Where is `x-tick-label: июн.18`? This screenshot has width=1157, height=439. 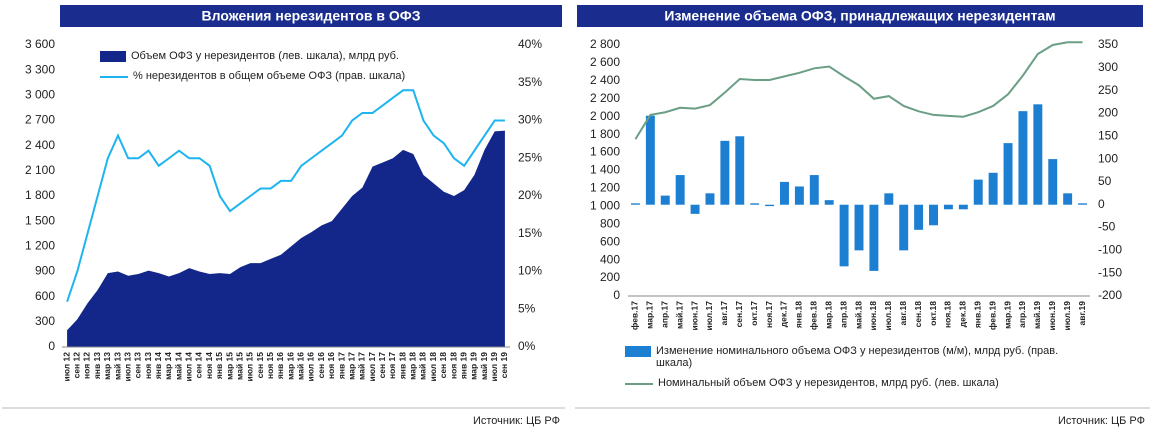 x-tick-label: июн.18 is located at coordinates (873, 316).